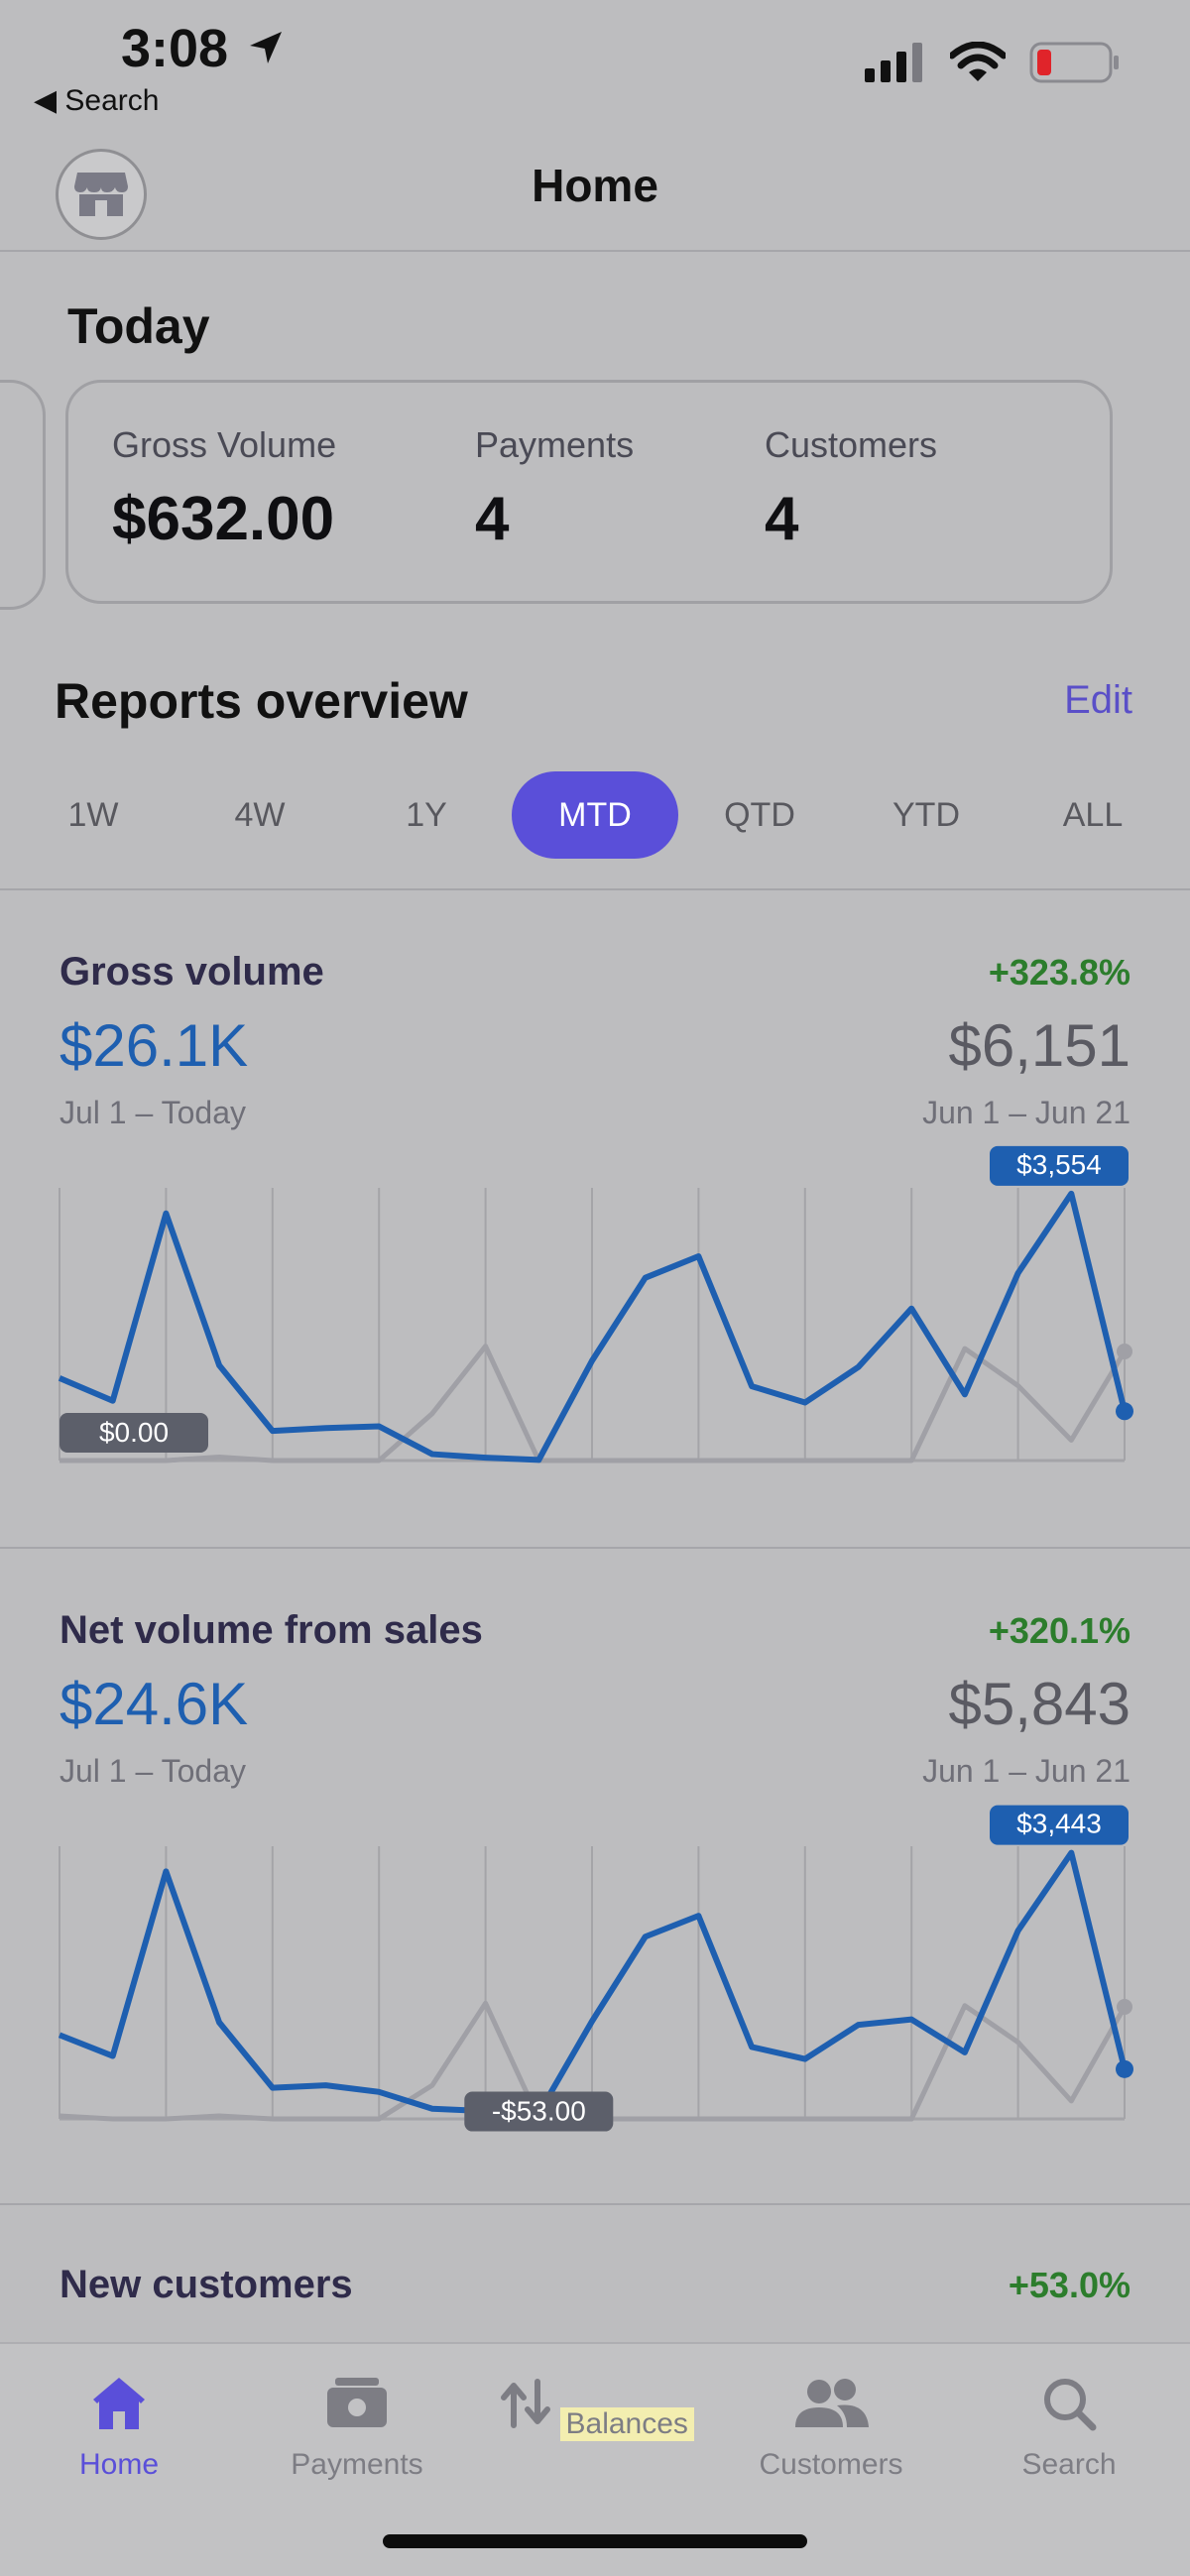 The height and width of the screenshot is (2576, 1190). What do you see at coordinates (1069, 2285) in the screenshot?
I see `new-customers-change: +53.0%` at bounding box center [1069, 2285].